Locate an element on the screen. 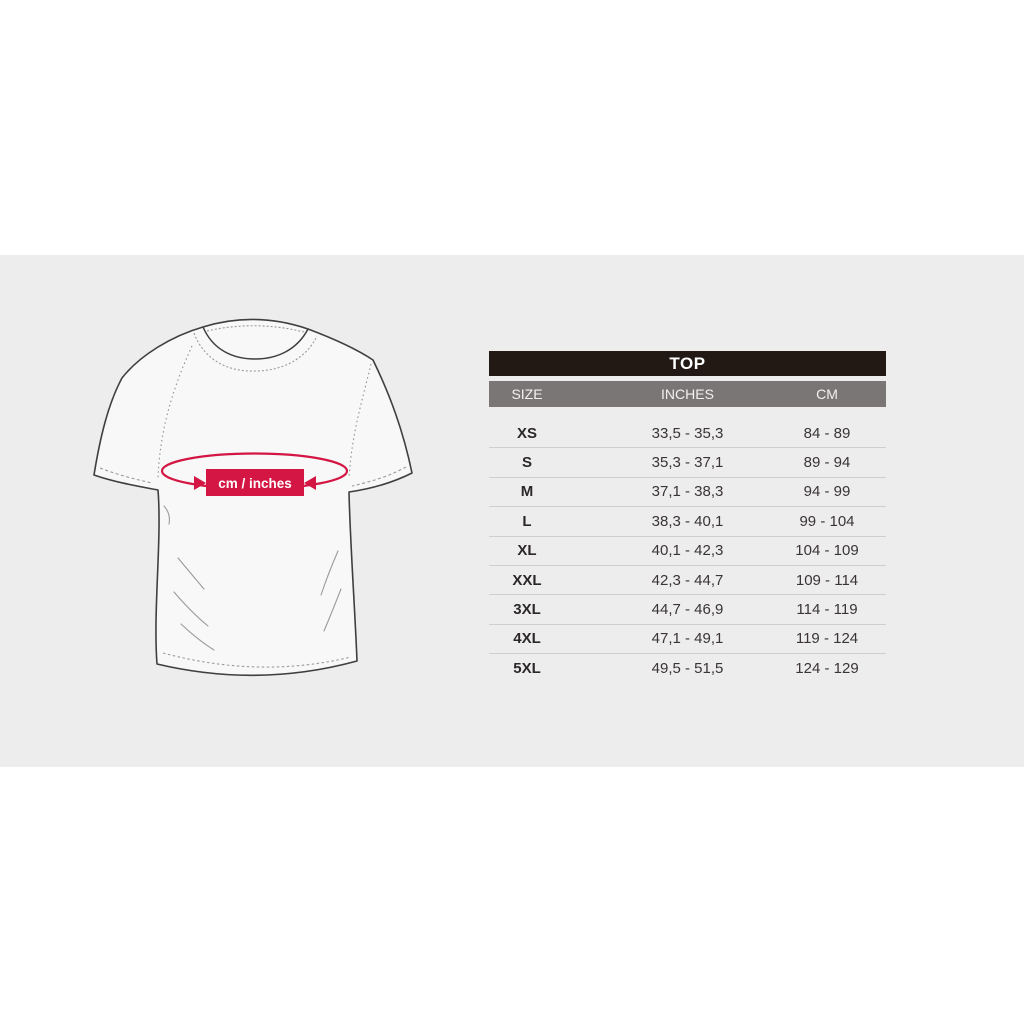 This screenshot has height=1024, width=1024. size-cell: 5XL is located at coordinates (527, 668).